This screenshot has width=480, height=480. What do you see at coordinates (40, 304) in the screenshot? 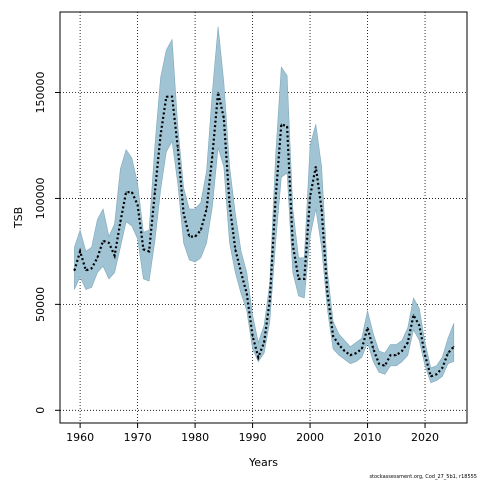
I see `y-tick-label: 50000` at bounding box center [40, 304].